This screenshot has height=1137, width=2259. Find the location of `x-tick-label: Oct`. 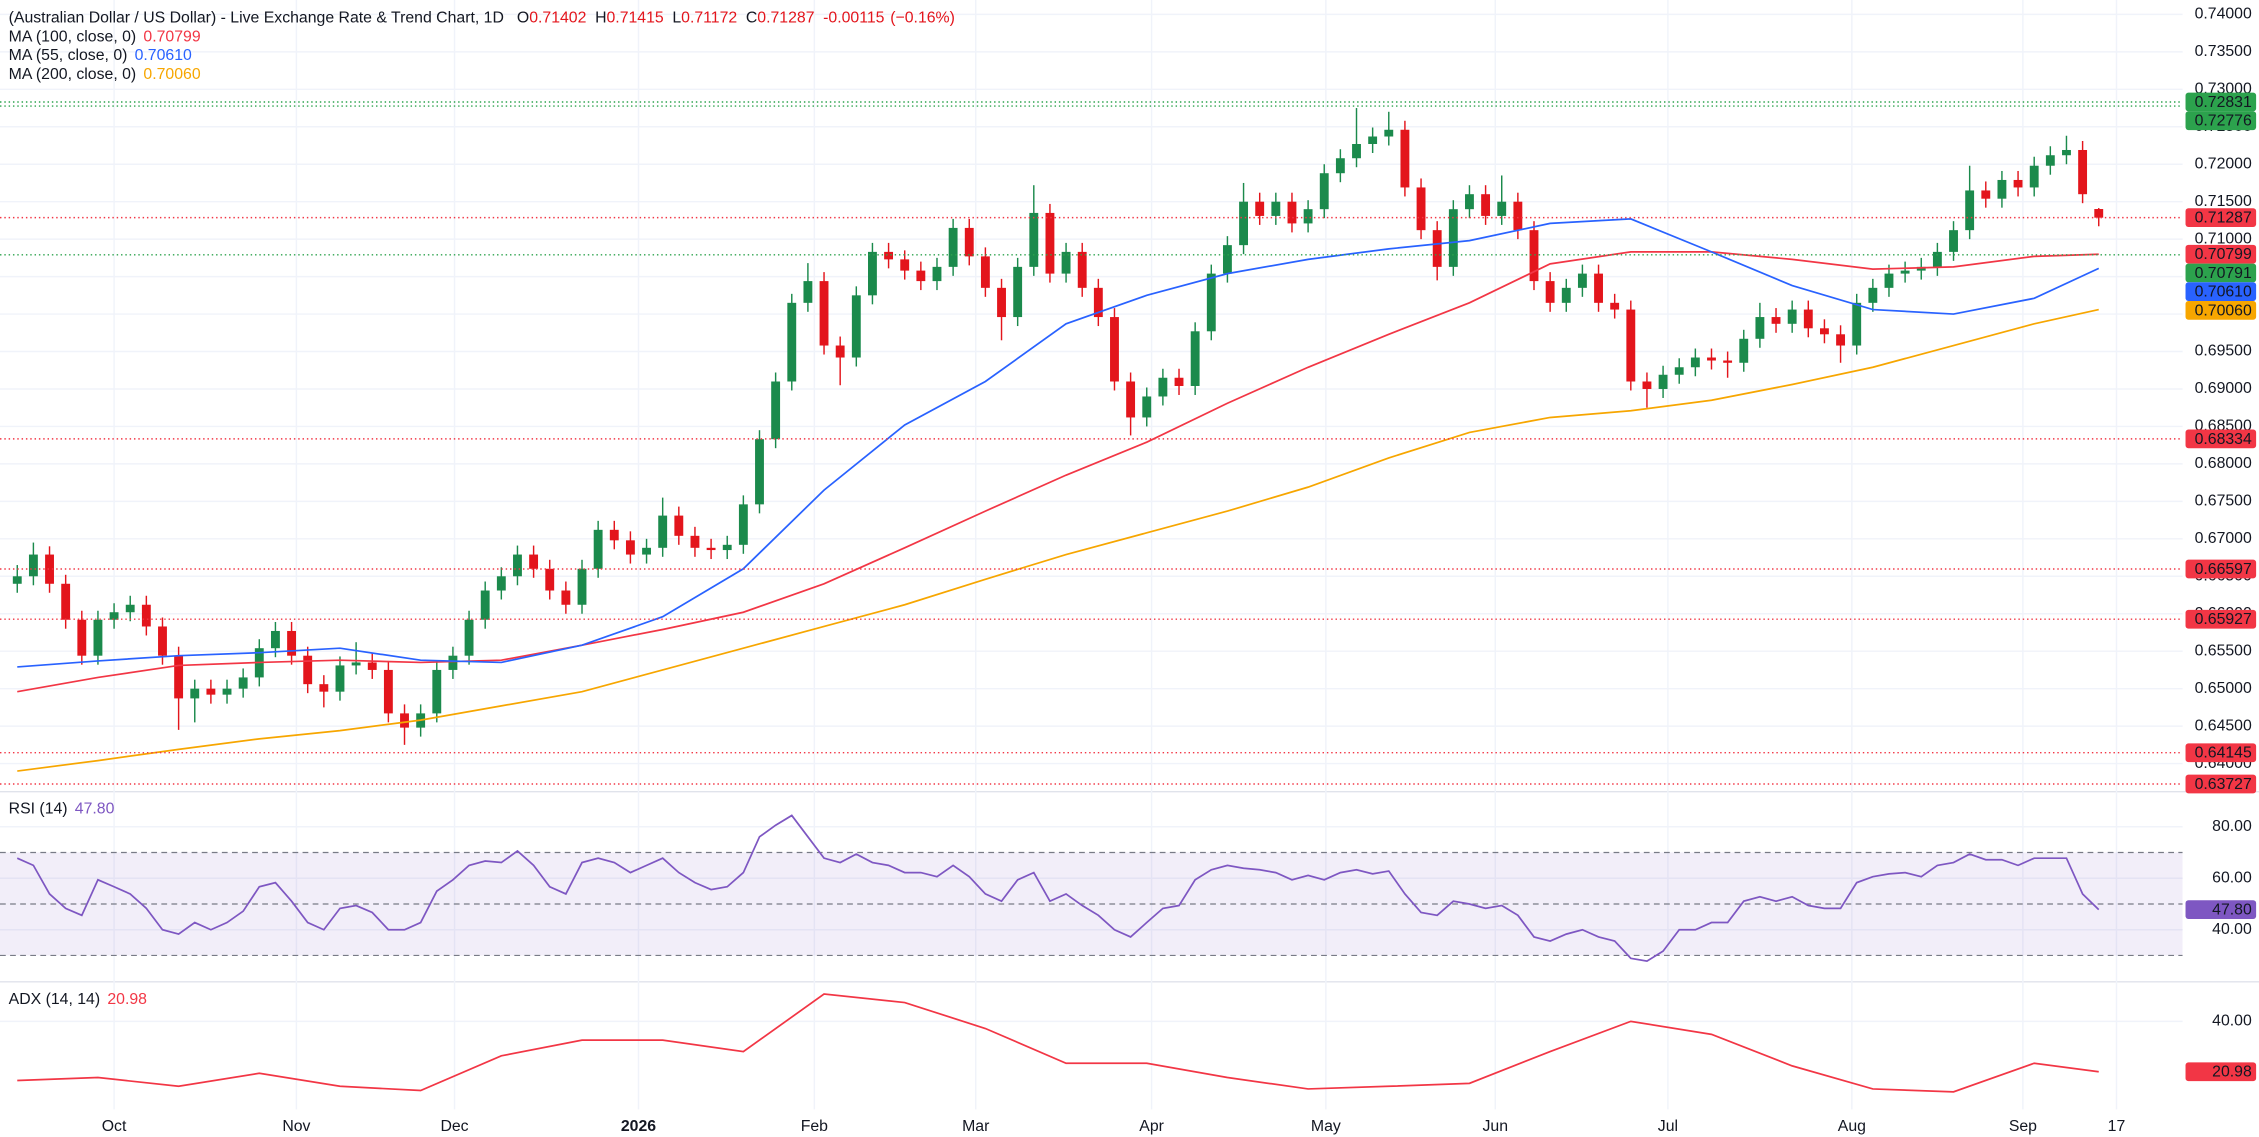

x-tick-label: Oct is located at coordinates (114, 1126).